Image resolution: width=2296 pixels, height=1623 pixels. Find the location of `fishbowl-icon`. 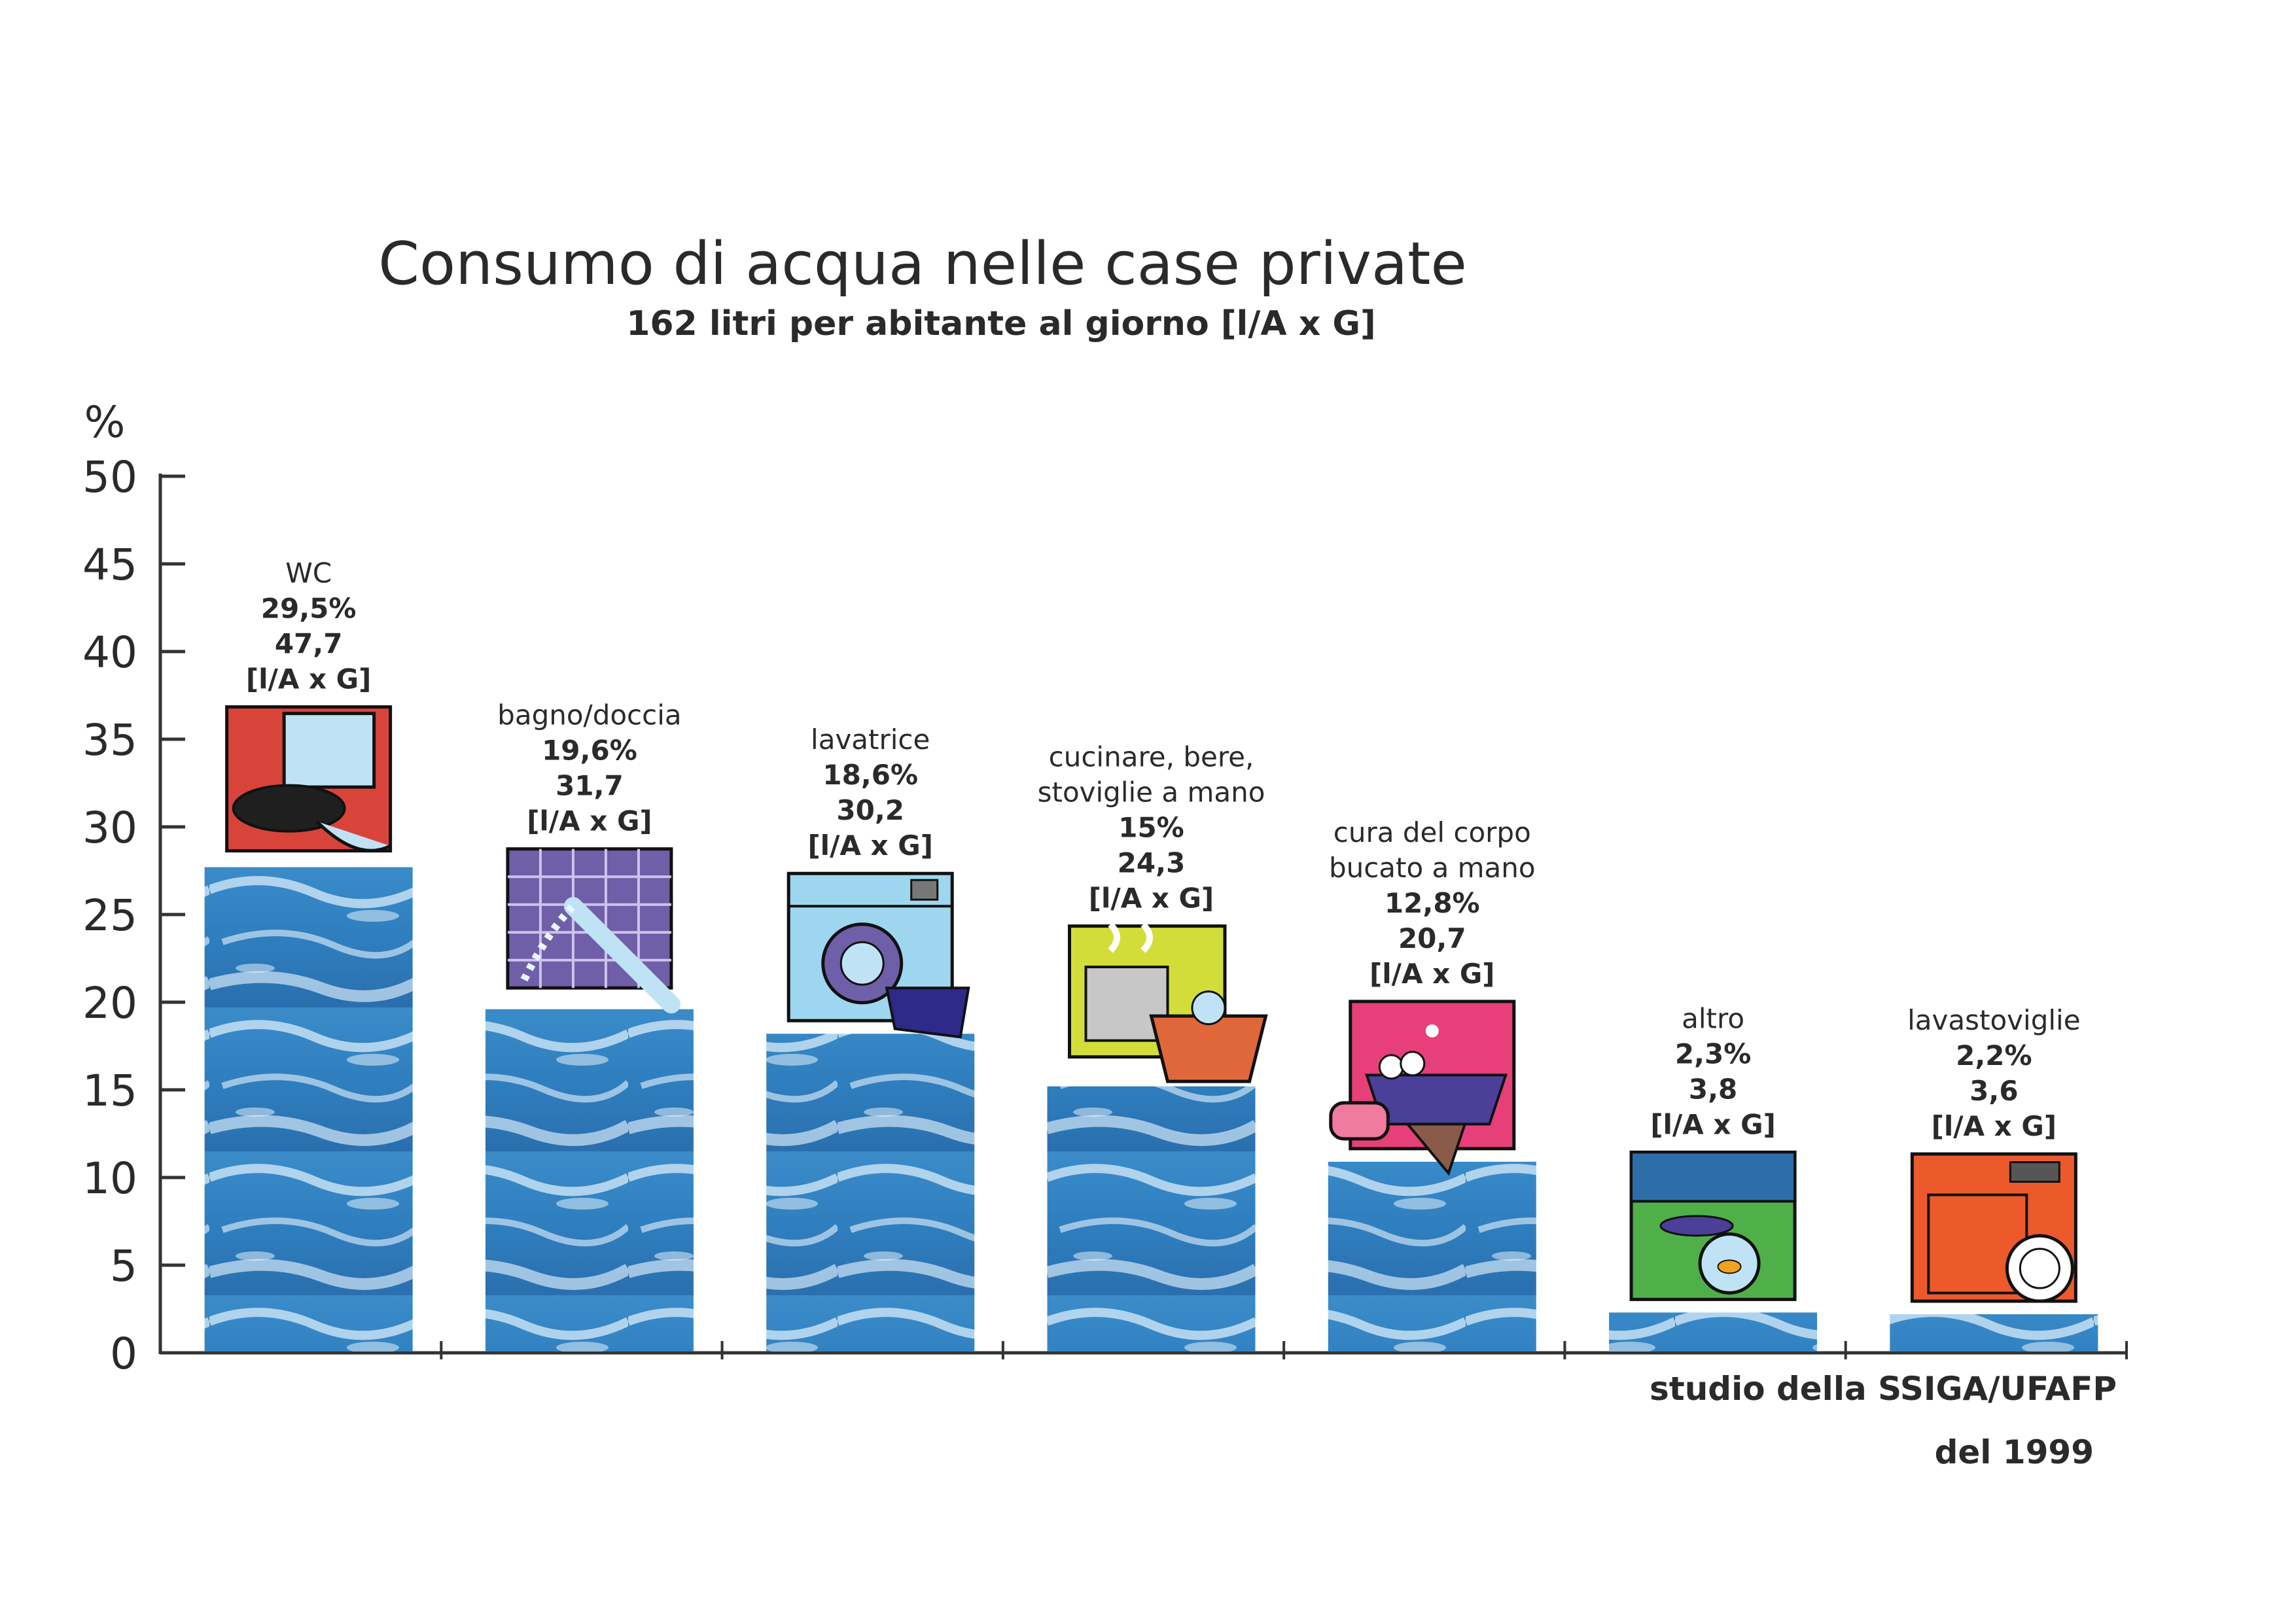

fishbowl-icon is located at coordinates (1713, 1226).